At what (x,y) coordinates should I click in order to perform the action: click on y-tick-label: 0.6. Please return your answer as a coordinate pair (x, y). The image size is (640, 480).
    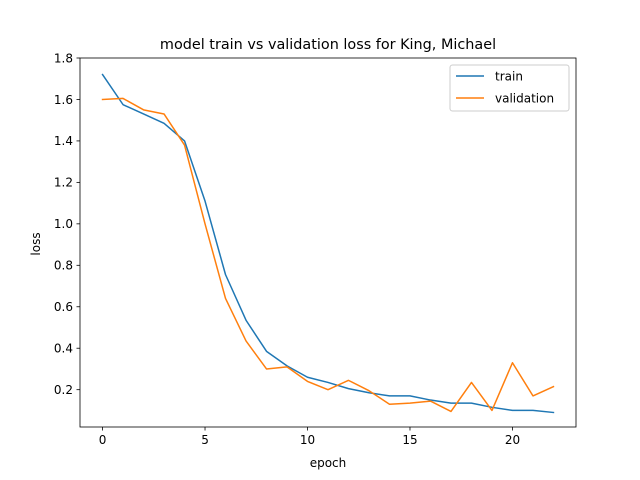
    Looking at the image, I should click on (63, 307).